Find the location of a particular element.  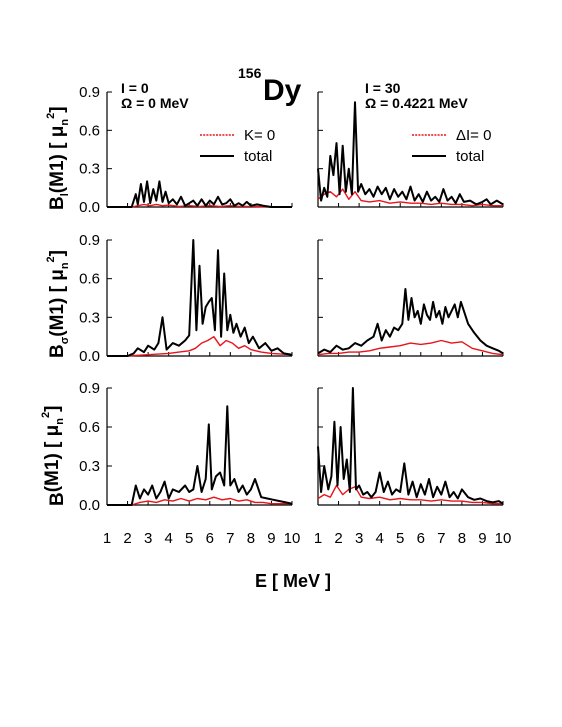

right-legend: ΔI= 0 total is located at coordinates (451, 146).